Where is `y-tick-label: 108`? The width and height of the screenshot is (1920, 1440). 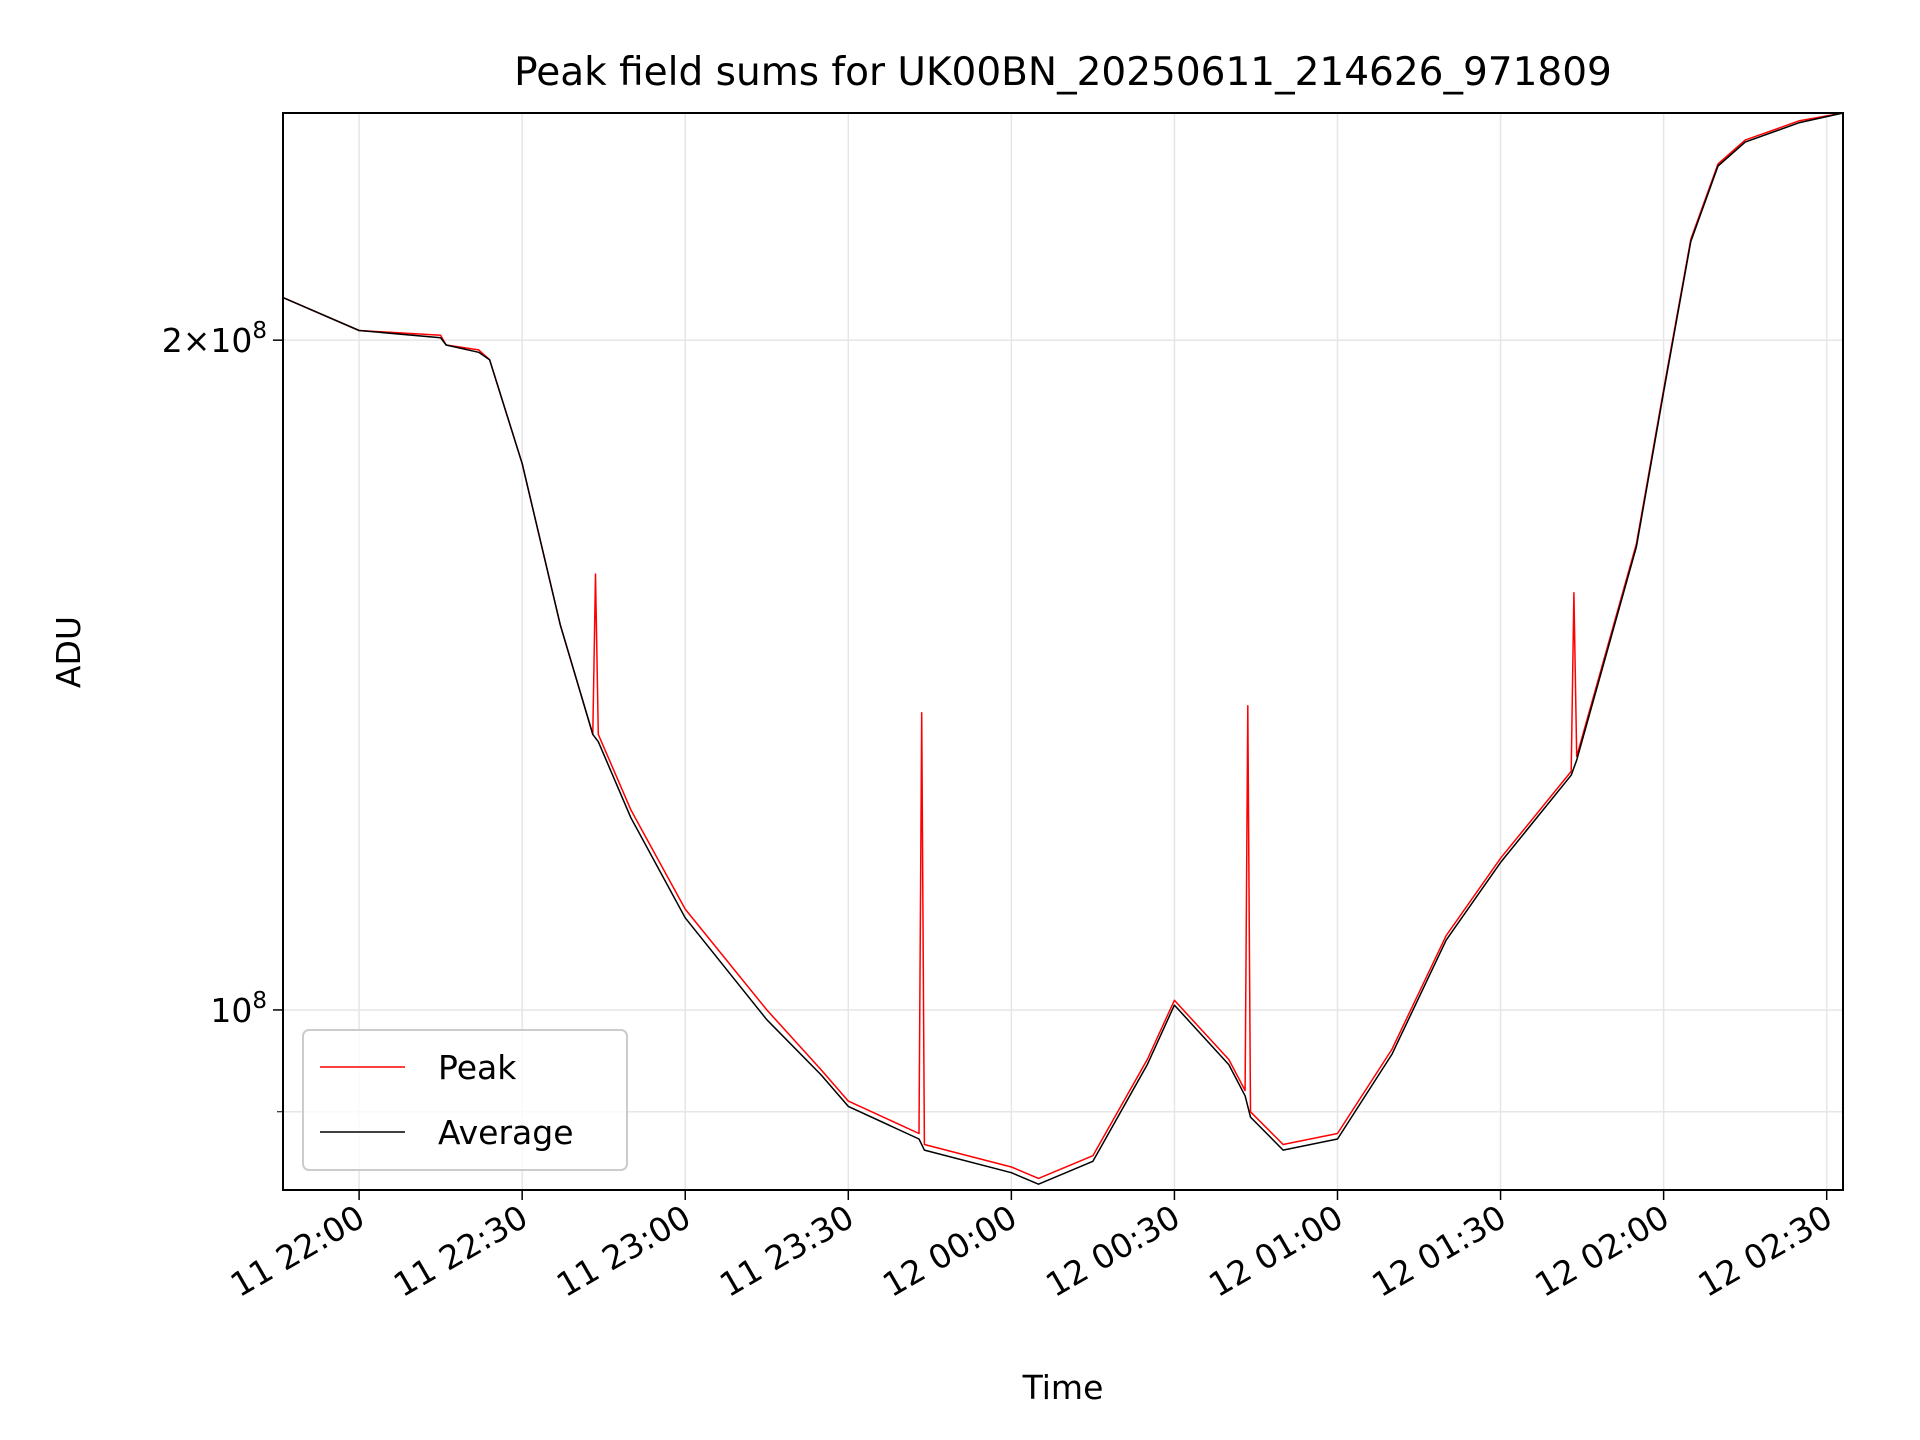 y-tick-label: 108 is located at coordinates (238, 1009).